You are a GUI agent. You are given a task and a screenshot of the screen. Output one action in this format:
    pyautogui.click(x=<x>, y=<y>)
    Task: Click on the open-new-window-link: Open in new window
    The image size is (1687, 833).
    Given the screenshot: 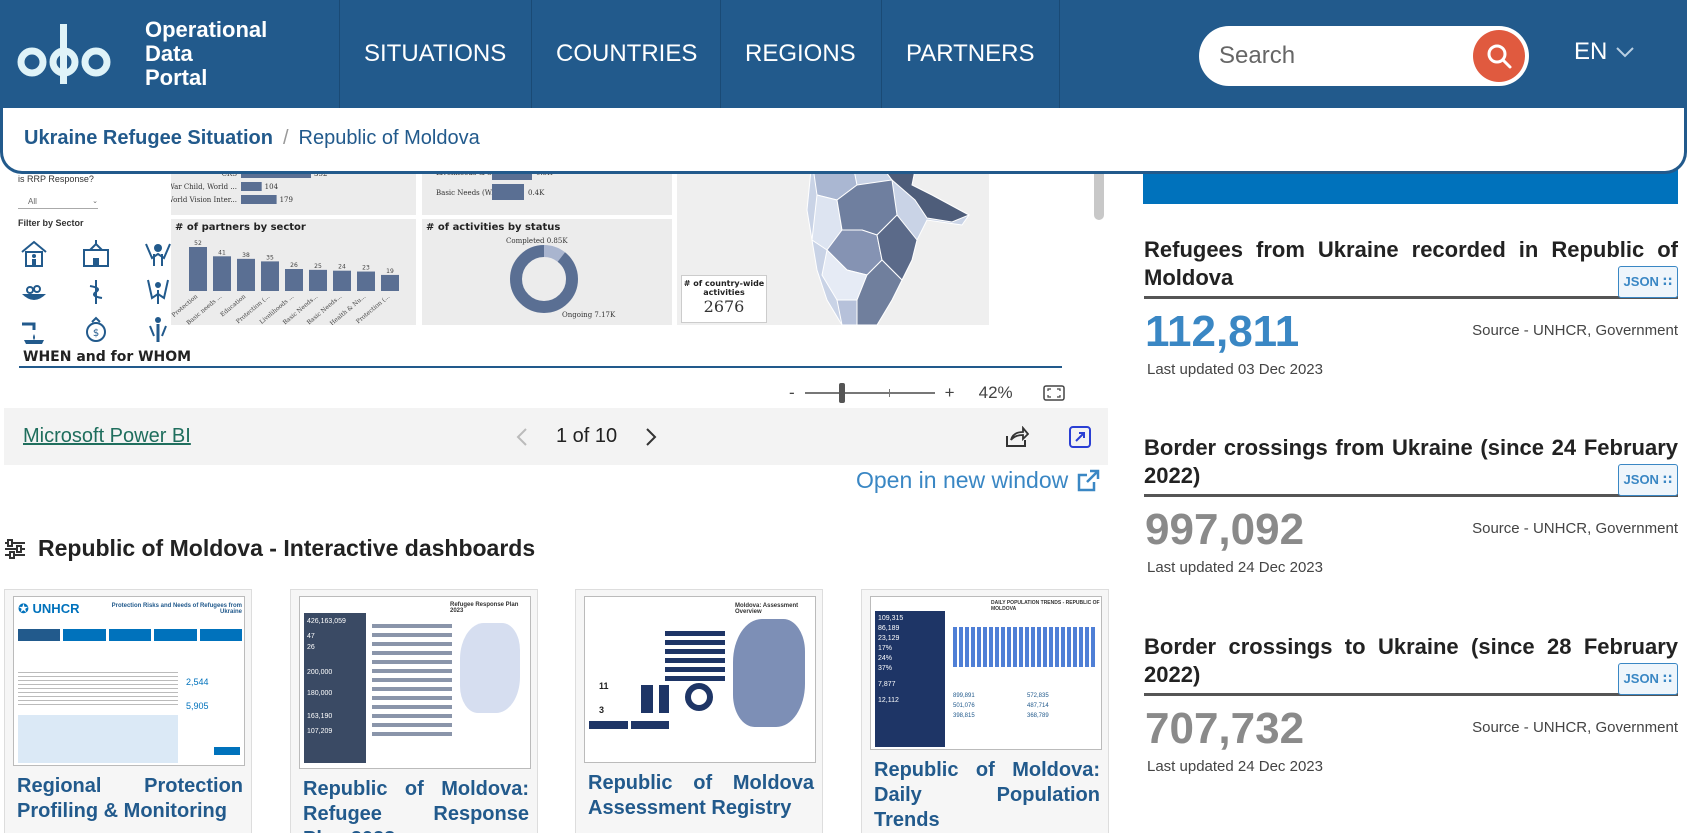 What is the action you would take?
    pyautogui.click(x=978, y=480)
    